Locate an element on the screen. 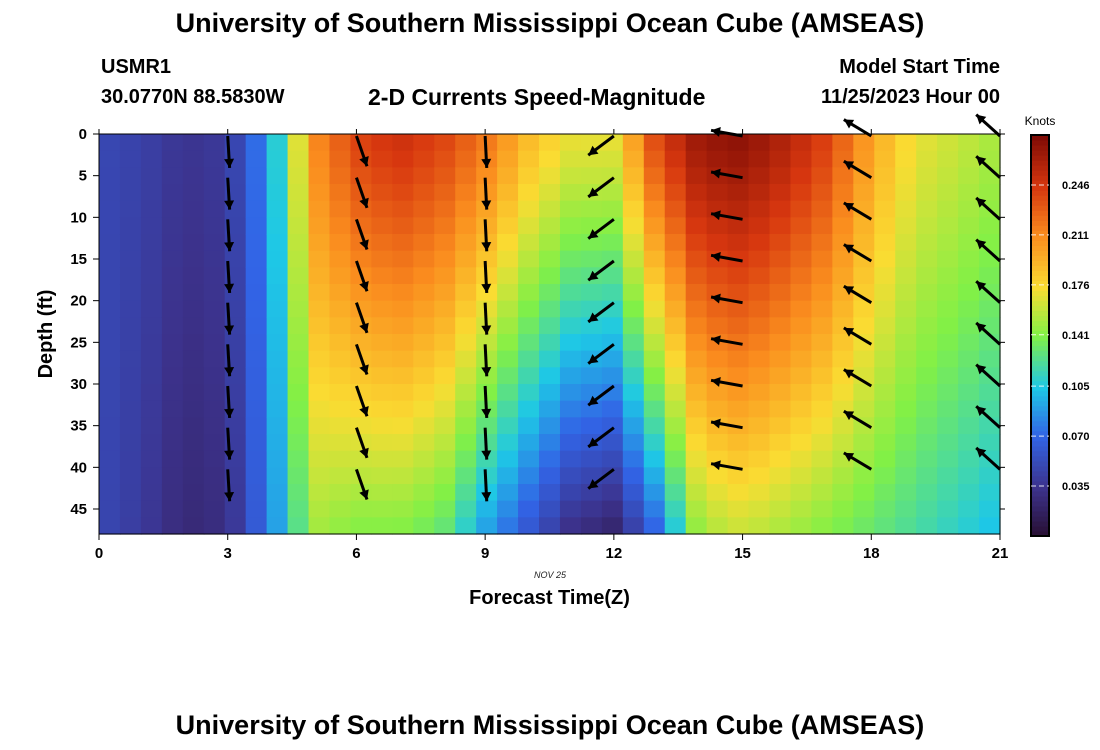 The width and height of the screenshot is (1100, 750). colorbar-tick-label: 0.176 is located at coordinates (1076, 286).